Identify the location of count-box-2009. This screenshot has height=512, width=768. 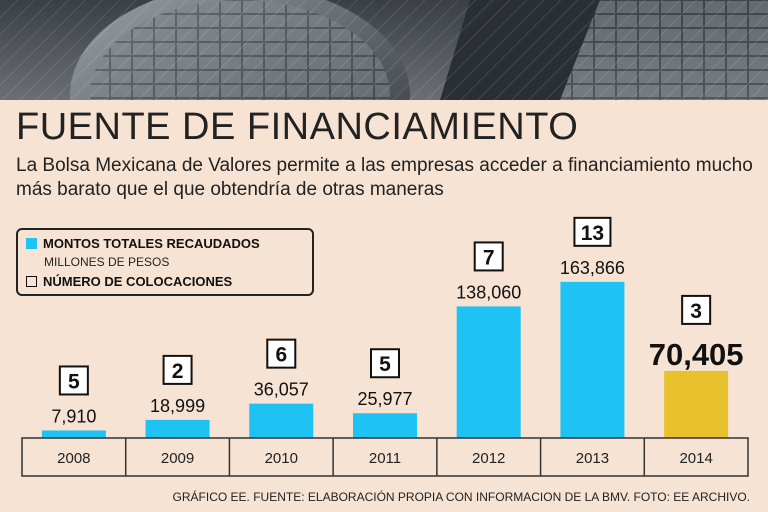
(177, 369).